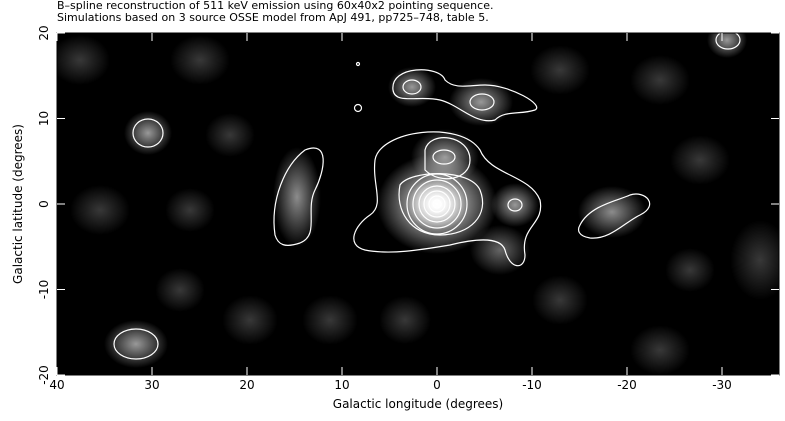 Image resolution: width=785 pixels, height=421 pixels. What do you see at coordinates (18, 204) in the screenshot?
I see `y-axis-label: Galactic latitude (degrees)` at bounding box center [18, 204].